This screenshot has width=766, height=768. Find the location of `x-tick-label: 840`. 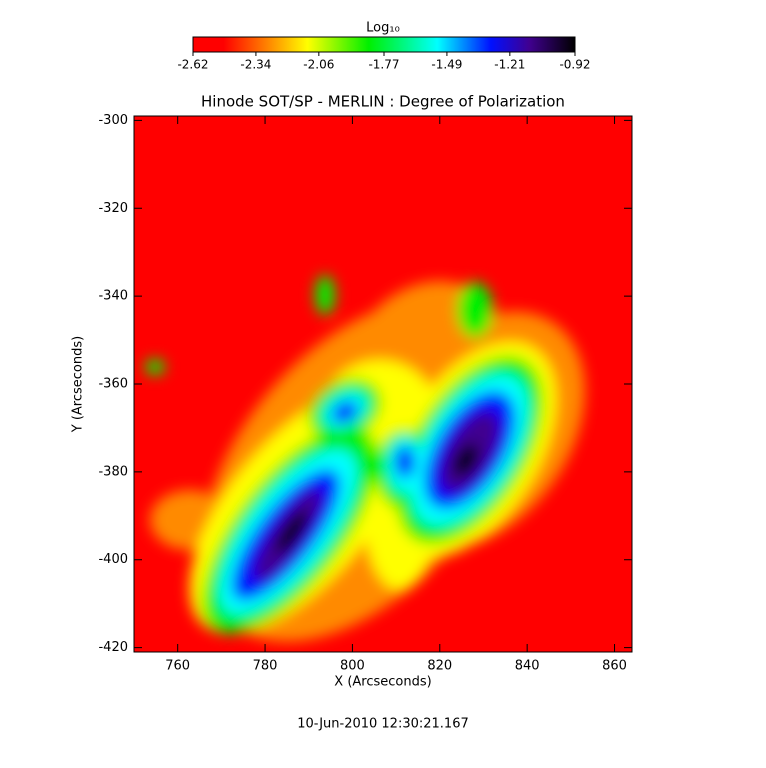

x-tick-label: 840 is located at coordinates (527, 666).